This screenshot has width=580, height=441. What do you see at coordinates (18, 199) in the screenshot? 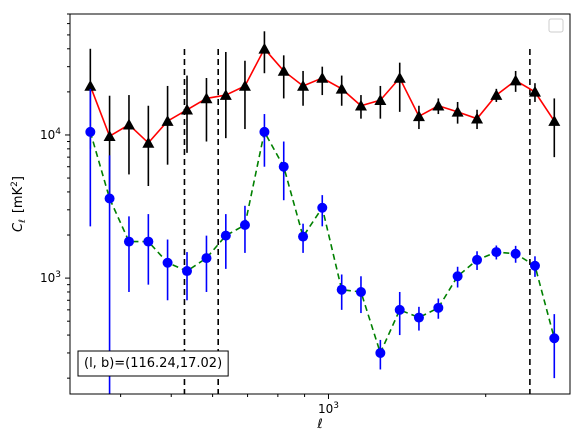
I see `y-axis-label-unit: [mK` at bounding box center [18, 199].